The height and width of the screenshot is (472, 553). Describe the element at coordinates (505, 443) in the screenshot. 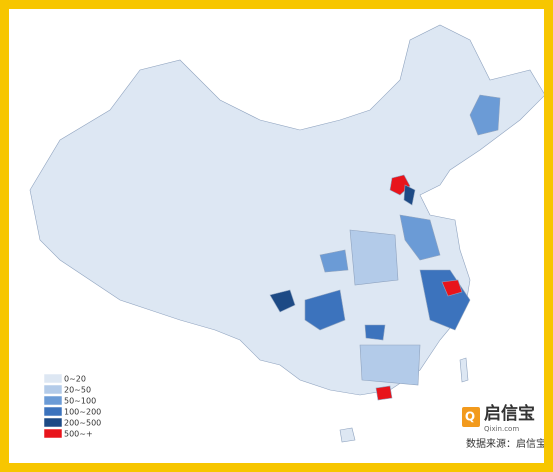

I see `source-note: 数据来源：启信宝` at that location.